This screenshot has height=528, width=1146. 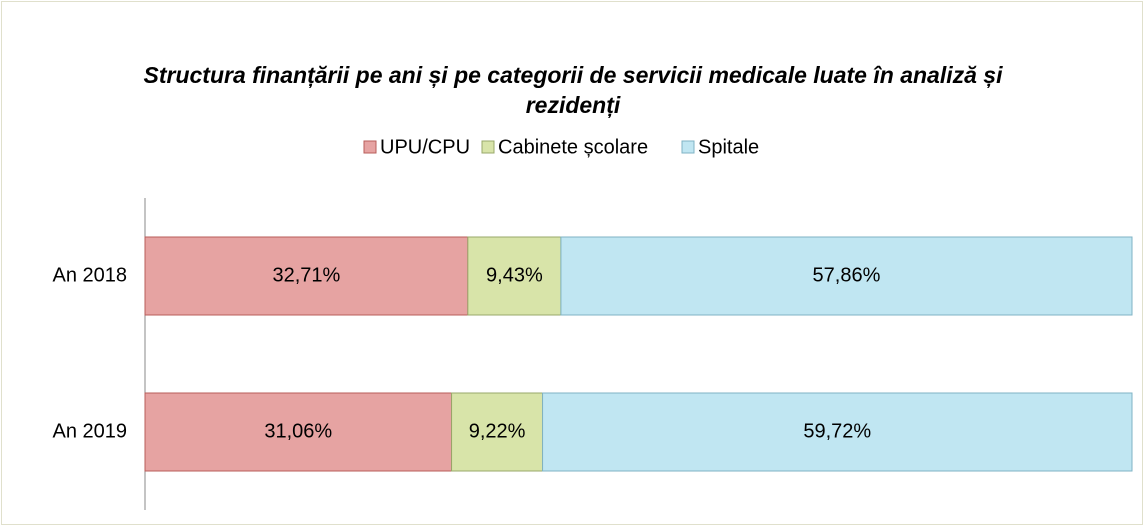 I want to click on data-label: 59,72%, so click(x=837, y=431).